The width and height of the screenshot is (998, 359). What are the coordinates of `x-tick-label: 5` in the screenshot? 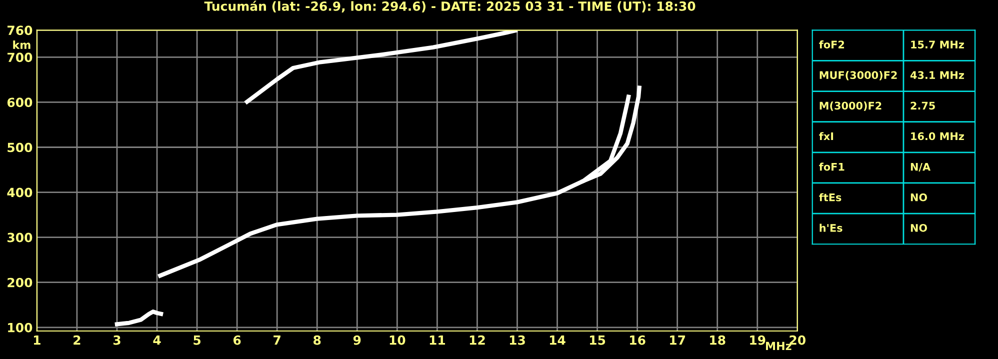 It's located at (197, 340).